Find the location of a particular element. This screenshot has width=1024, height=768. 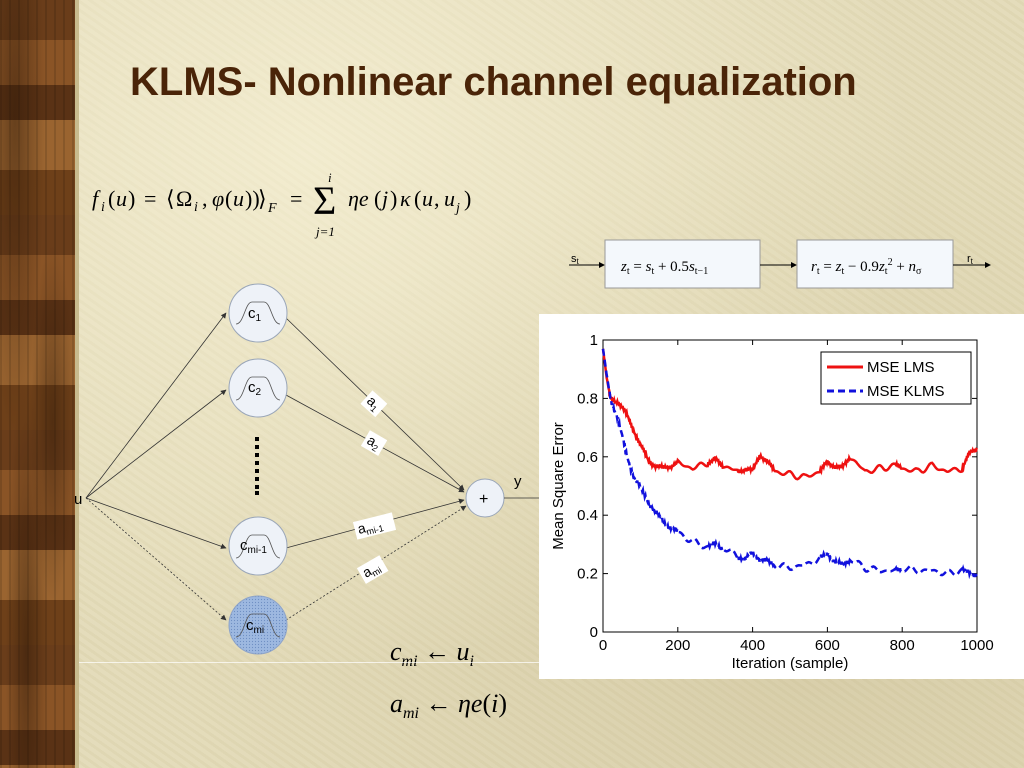

channel-block-linear is located at coordinates (682, 264).